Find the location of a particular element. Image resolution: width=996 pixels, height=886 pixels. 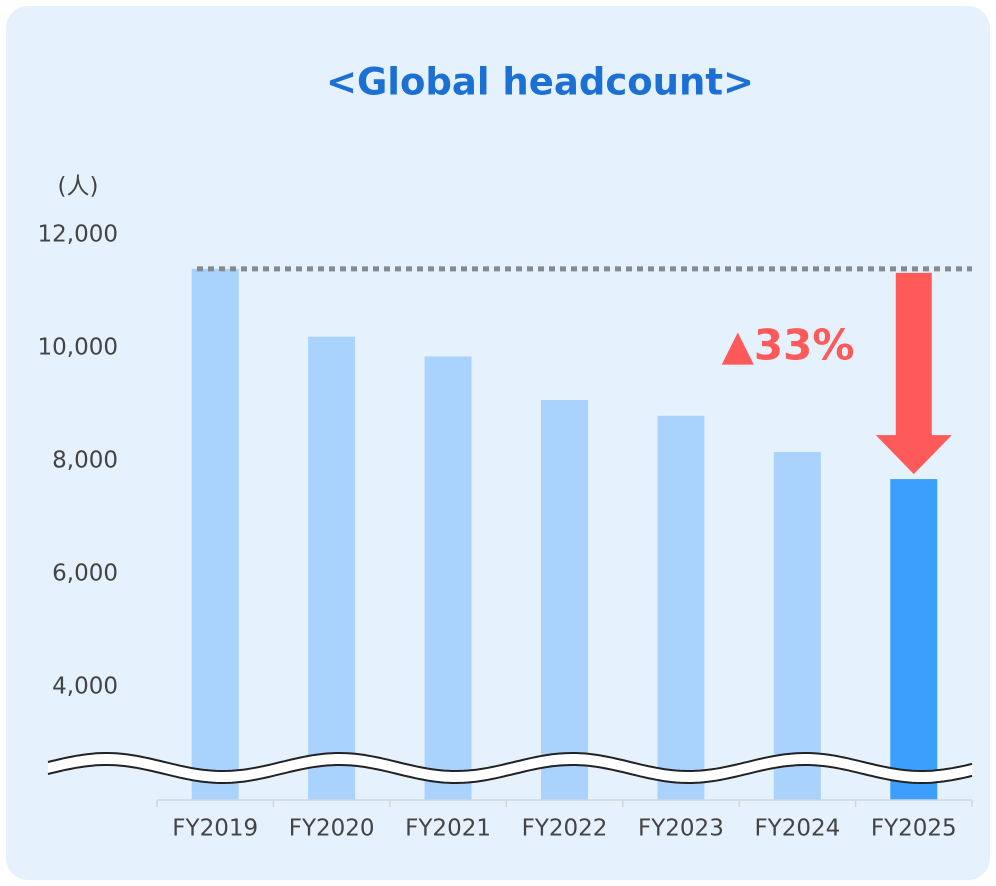

y-tick-label: 6,000 is located at coordinates (85, 574).